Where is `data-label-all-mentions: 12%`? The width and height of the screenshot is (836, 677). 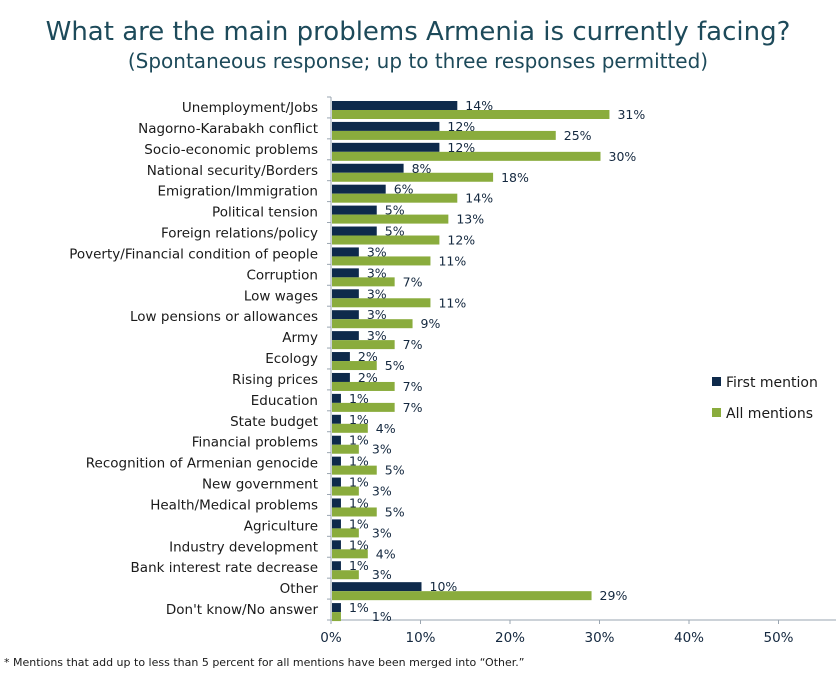
data-label-all-mentions: 12% is located at coordinates (461, 240).